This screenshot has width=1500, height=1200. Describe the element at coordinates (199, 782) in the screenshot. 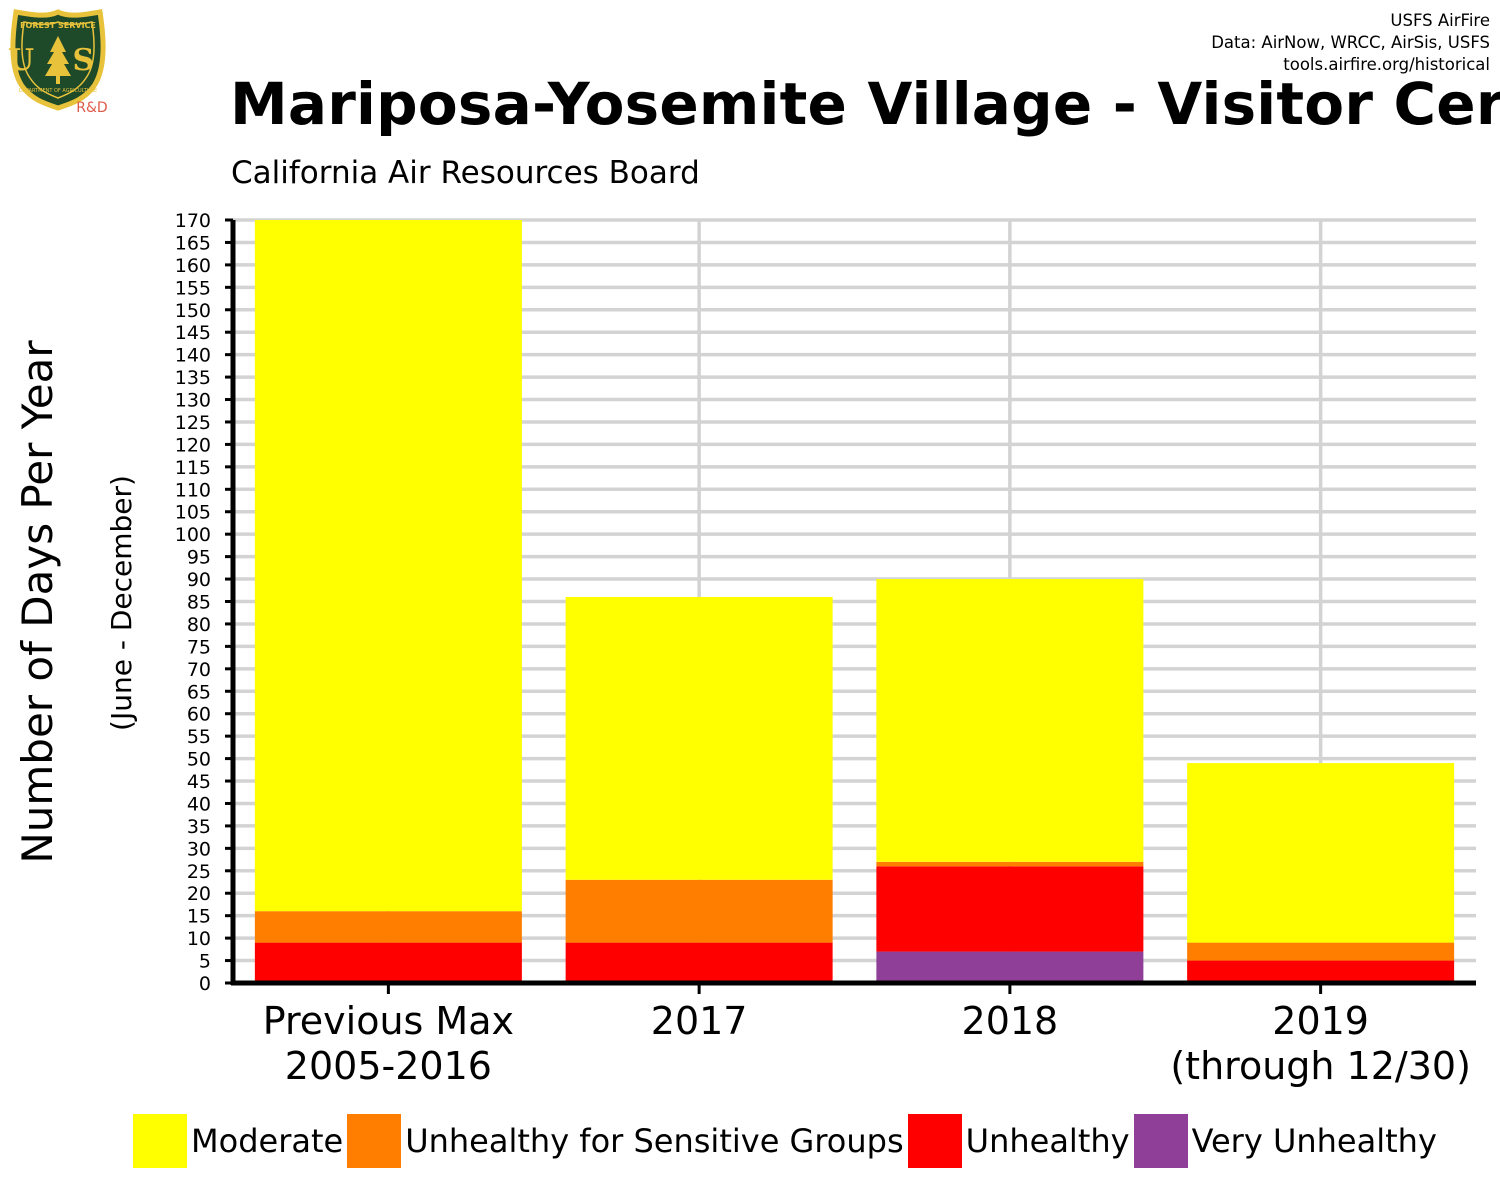

I see `y-tick-label: 45` at that location.